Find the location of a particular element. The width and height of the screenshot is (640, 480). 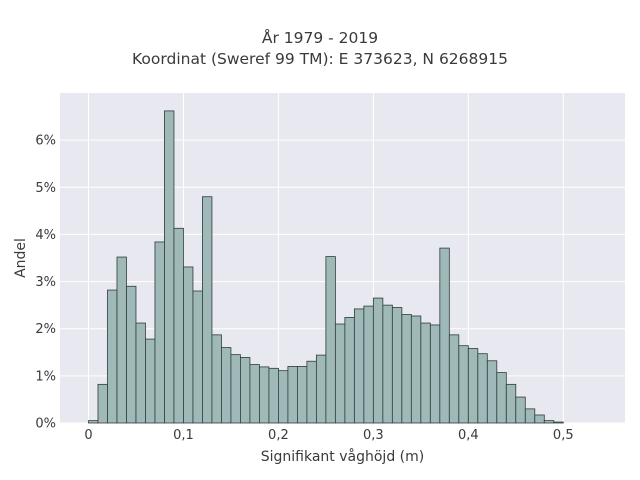

x-tick-label: 0,4 is located at coordinates (468, 435).